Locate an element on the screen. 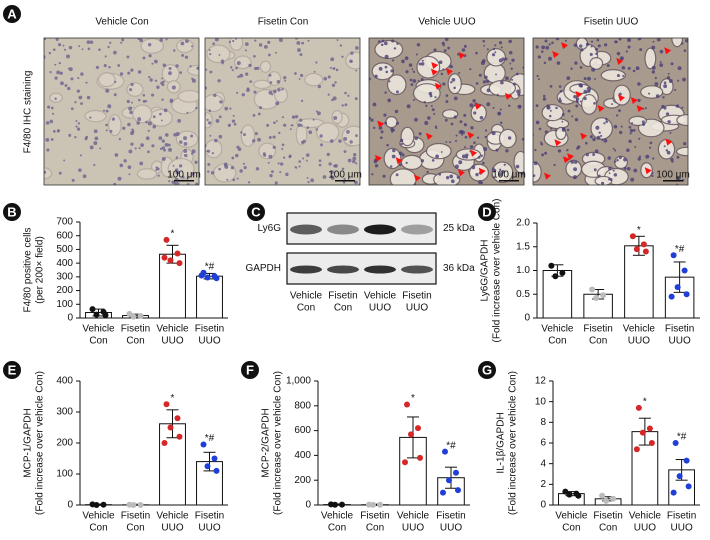 Image resolution: width=710 pixels, height=540 pixels. y-axis-label: Ly6G/GAPDH is located at coordinates (485, 271).